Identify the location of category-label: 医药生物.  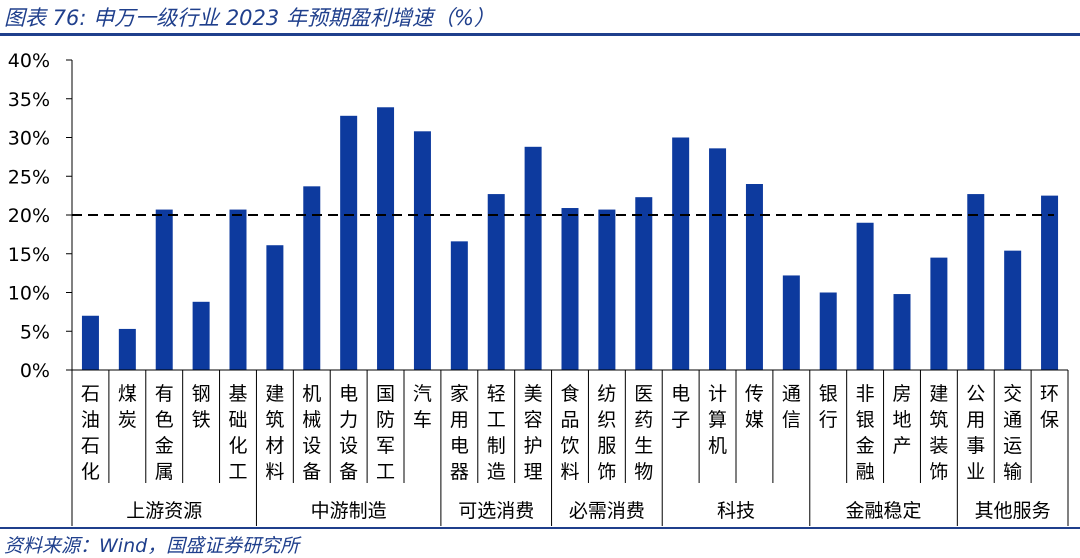
(643, 433).